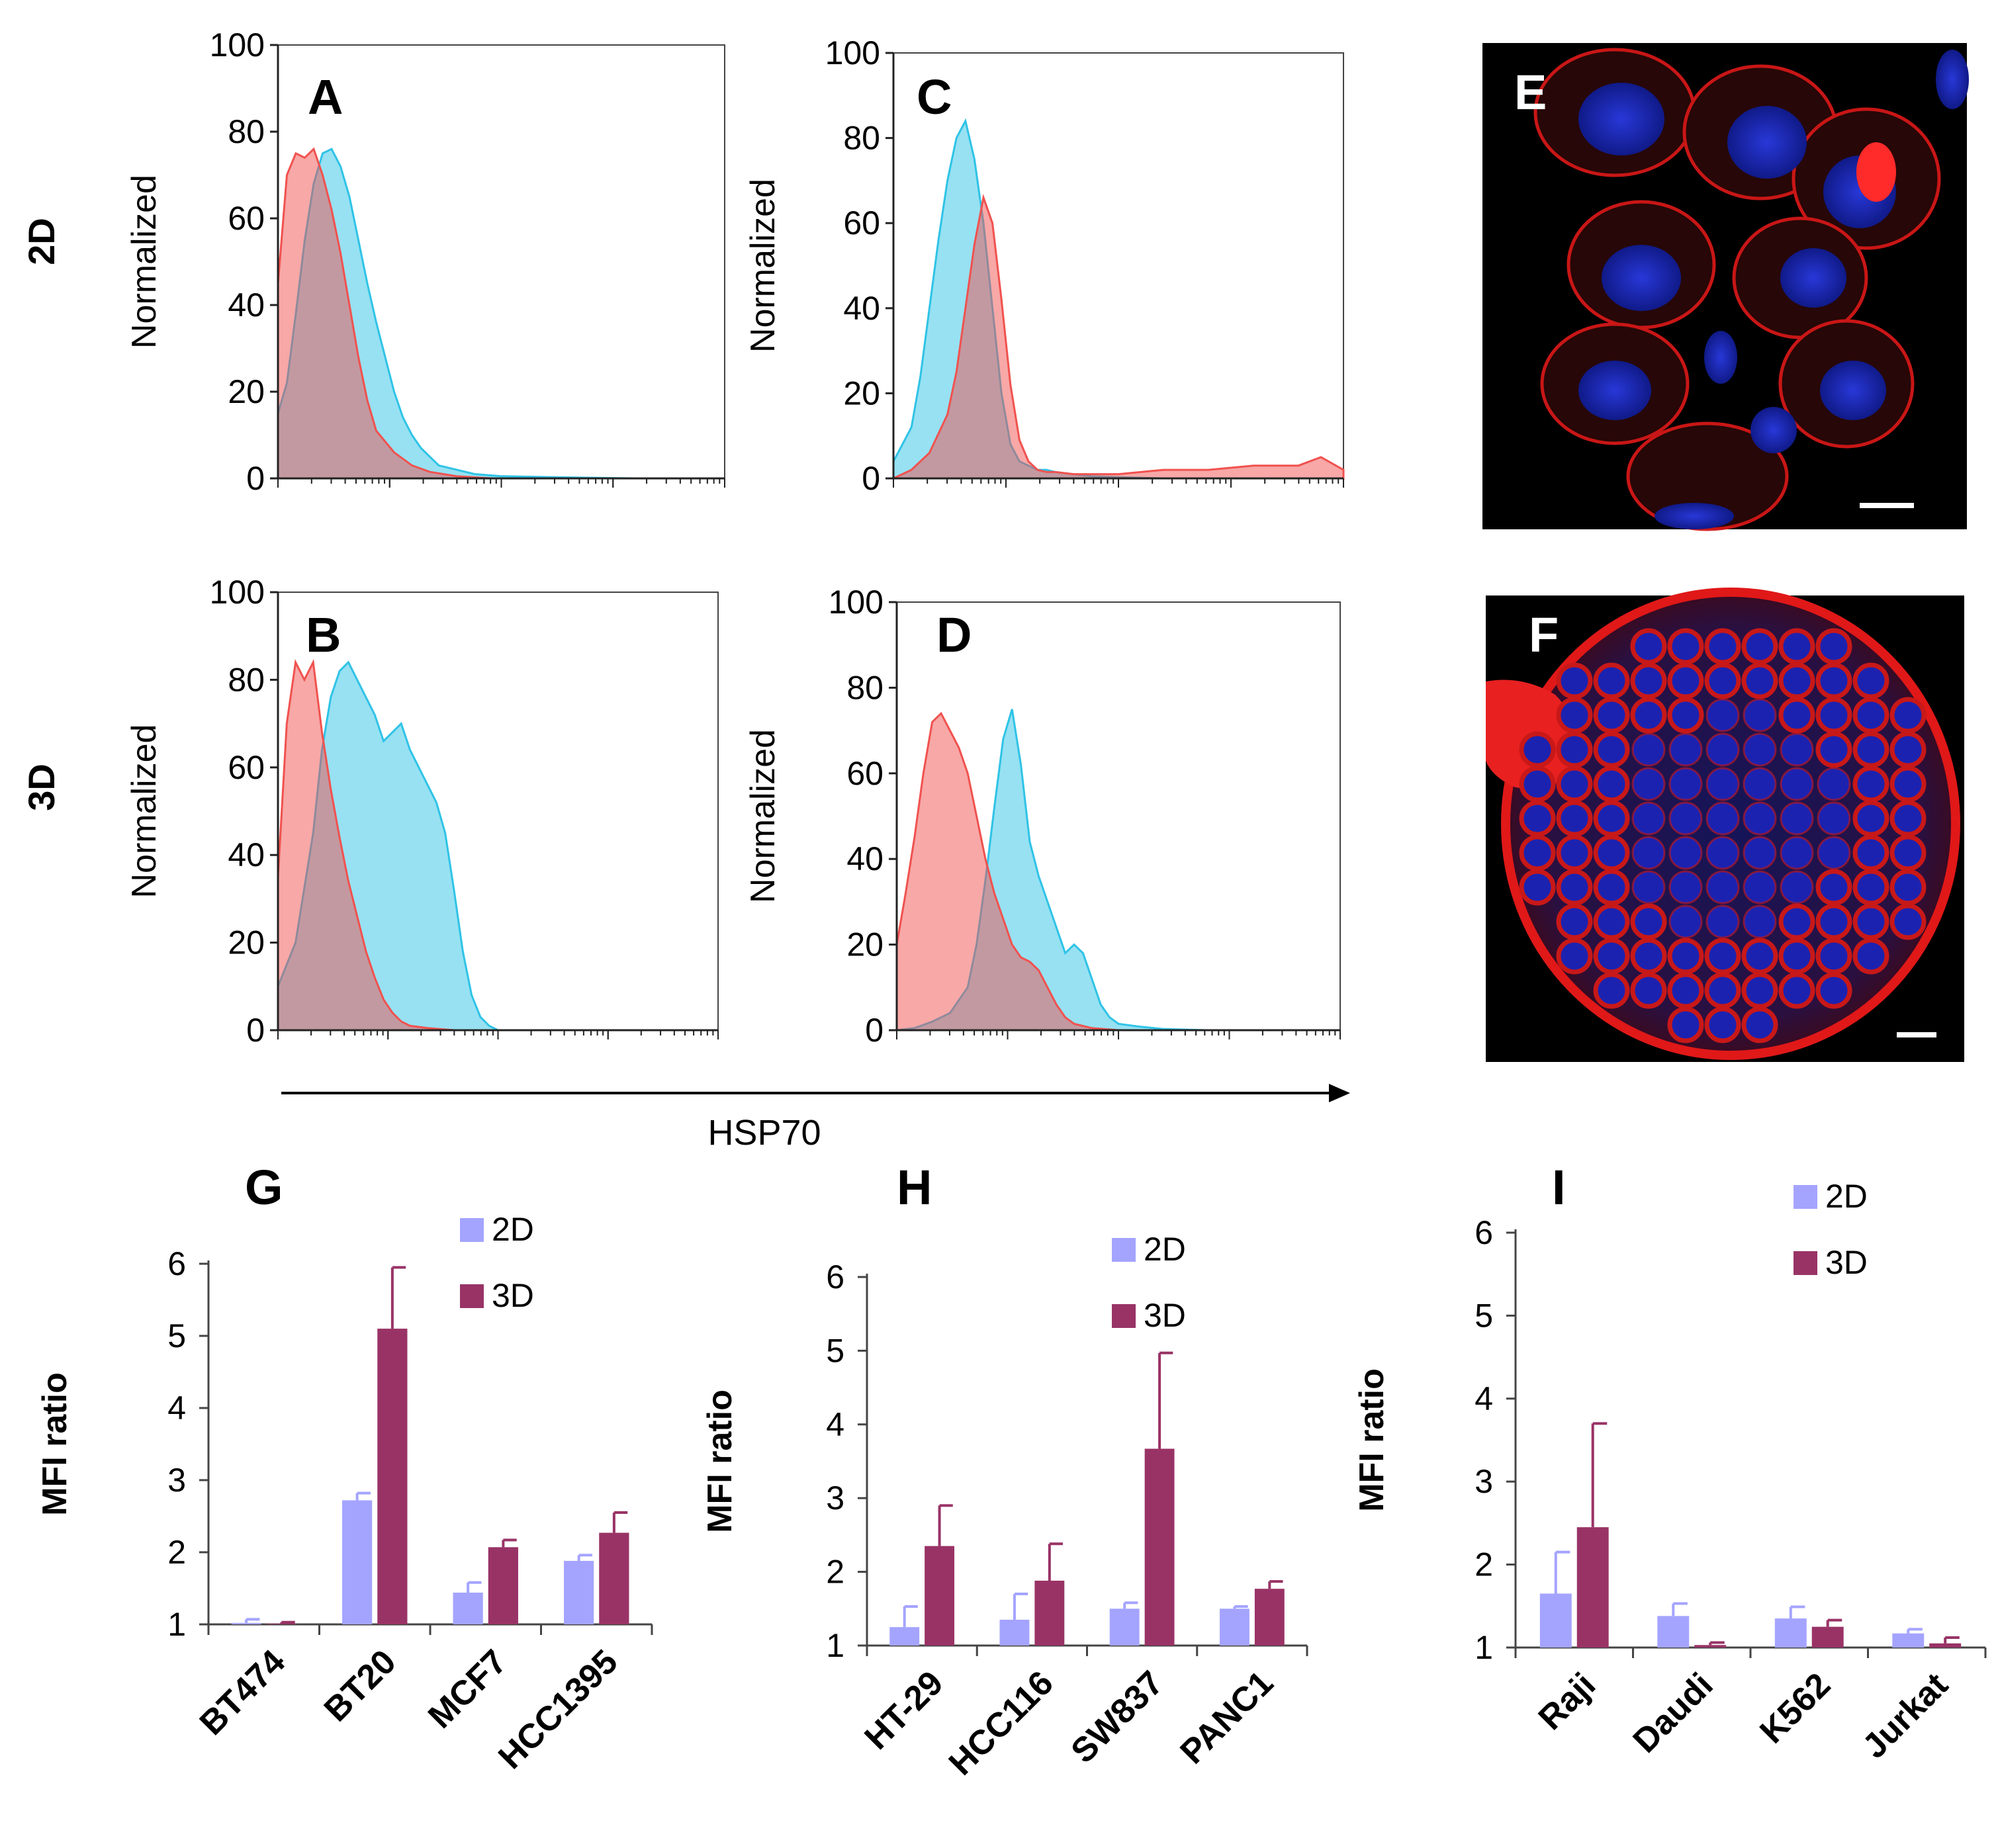  Describe the element at coordinates (1674, 1712) in the screenshot. I see `category-label: Daudi` at that location.